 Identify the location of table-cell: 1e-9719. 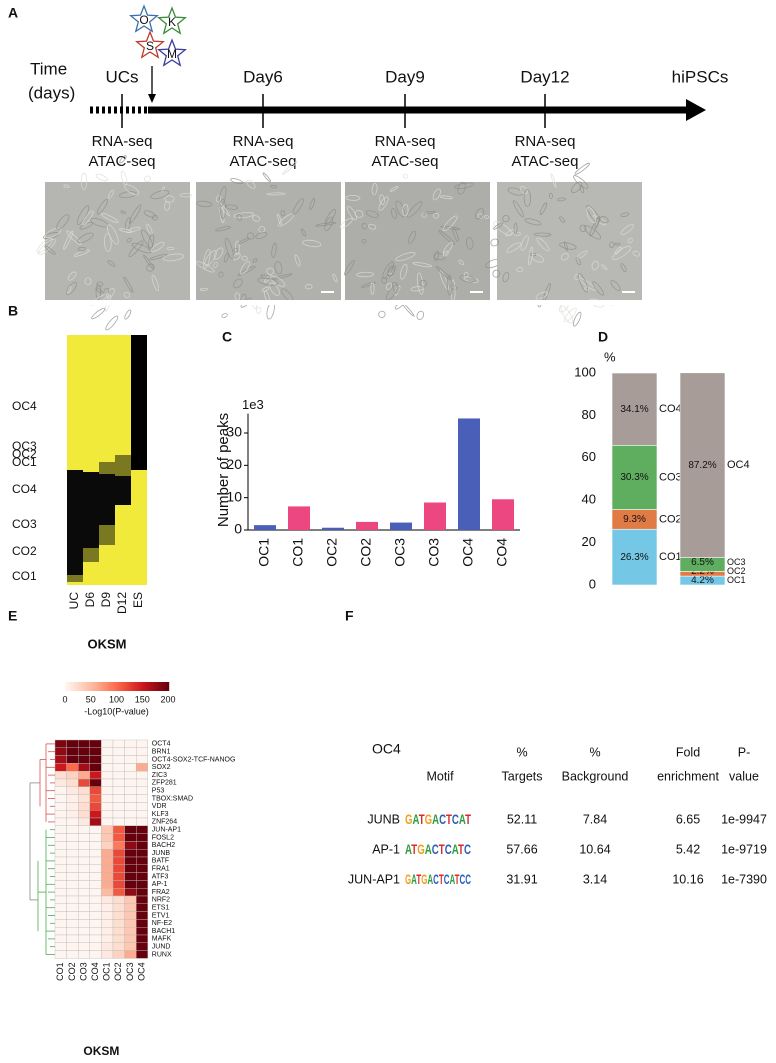
(744, 849).